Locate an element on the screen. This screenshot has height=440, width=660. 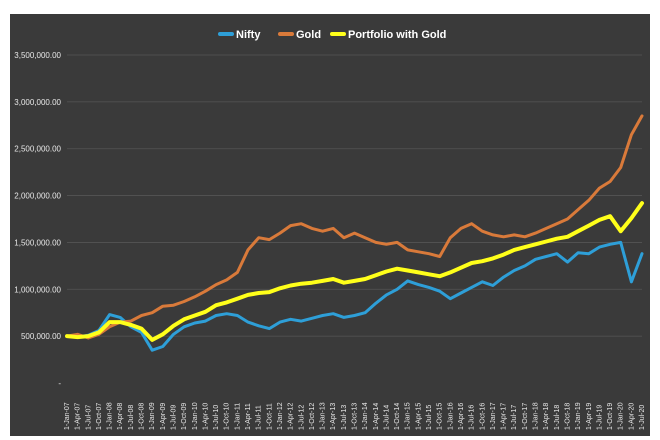
x-tick-label: 1-Jan-08 is located at coordinates (110, 416).